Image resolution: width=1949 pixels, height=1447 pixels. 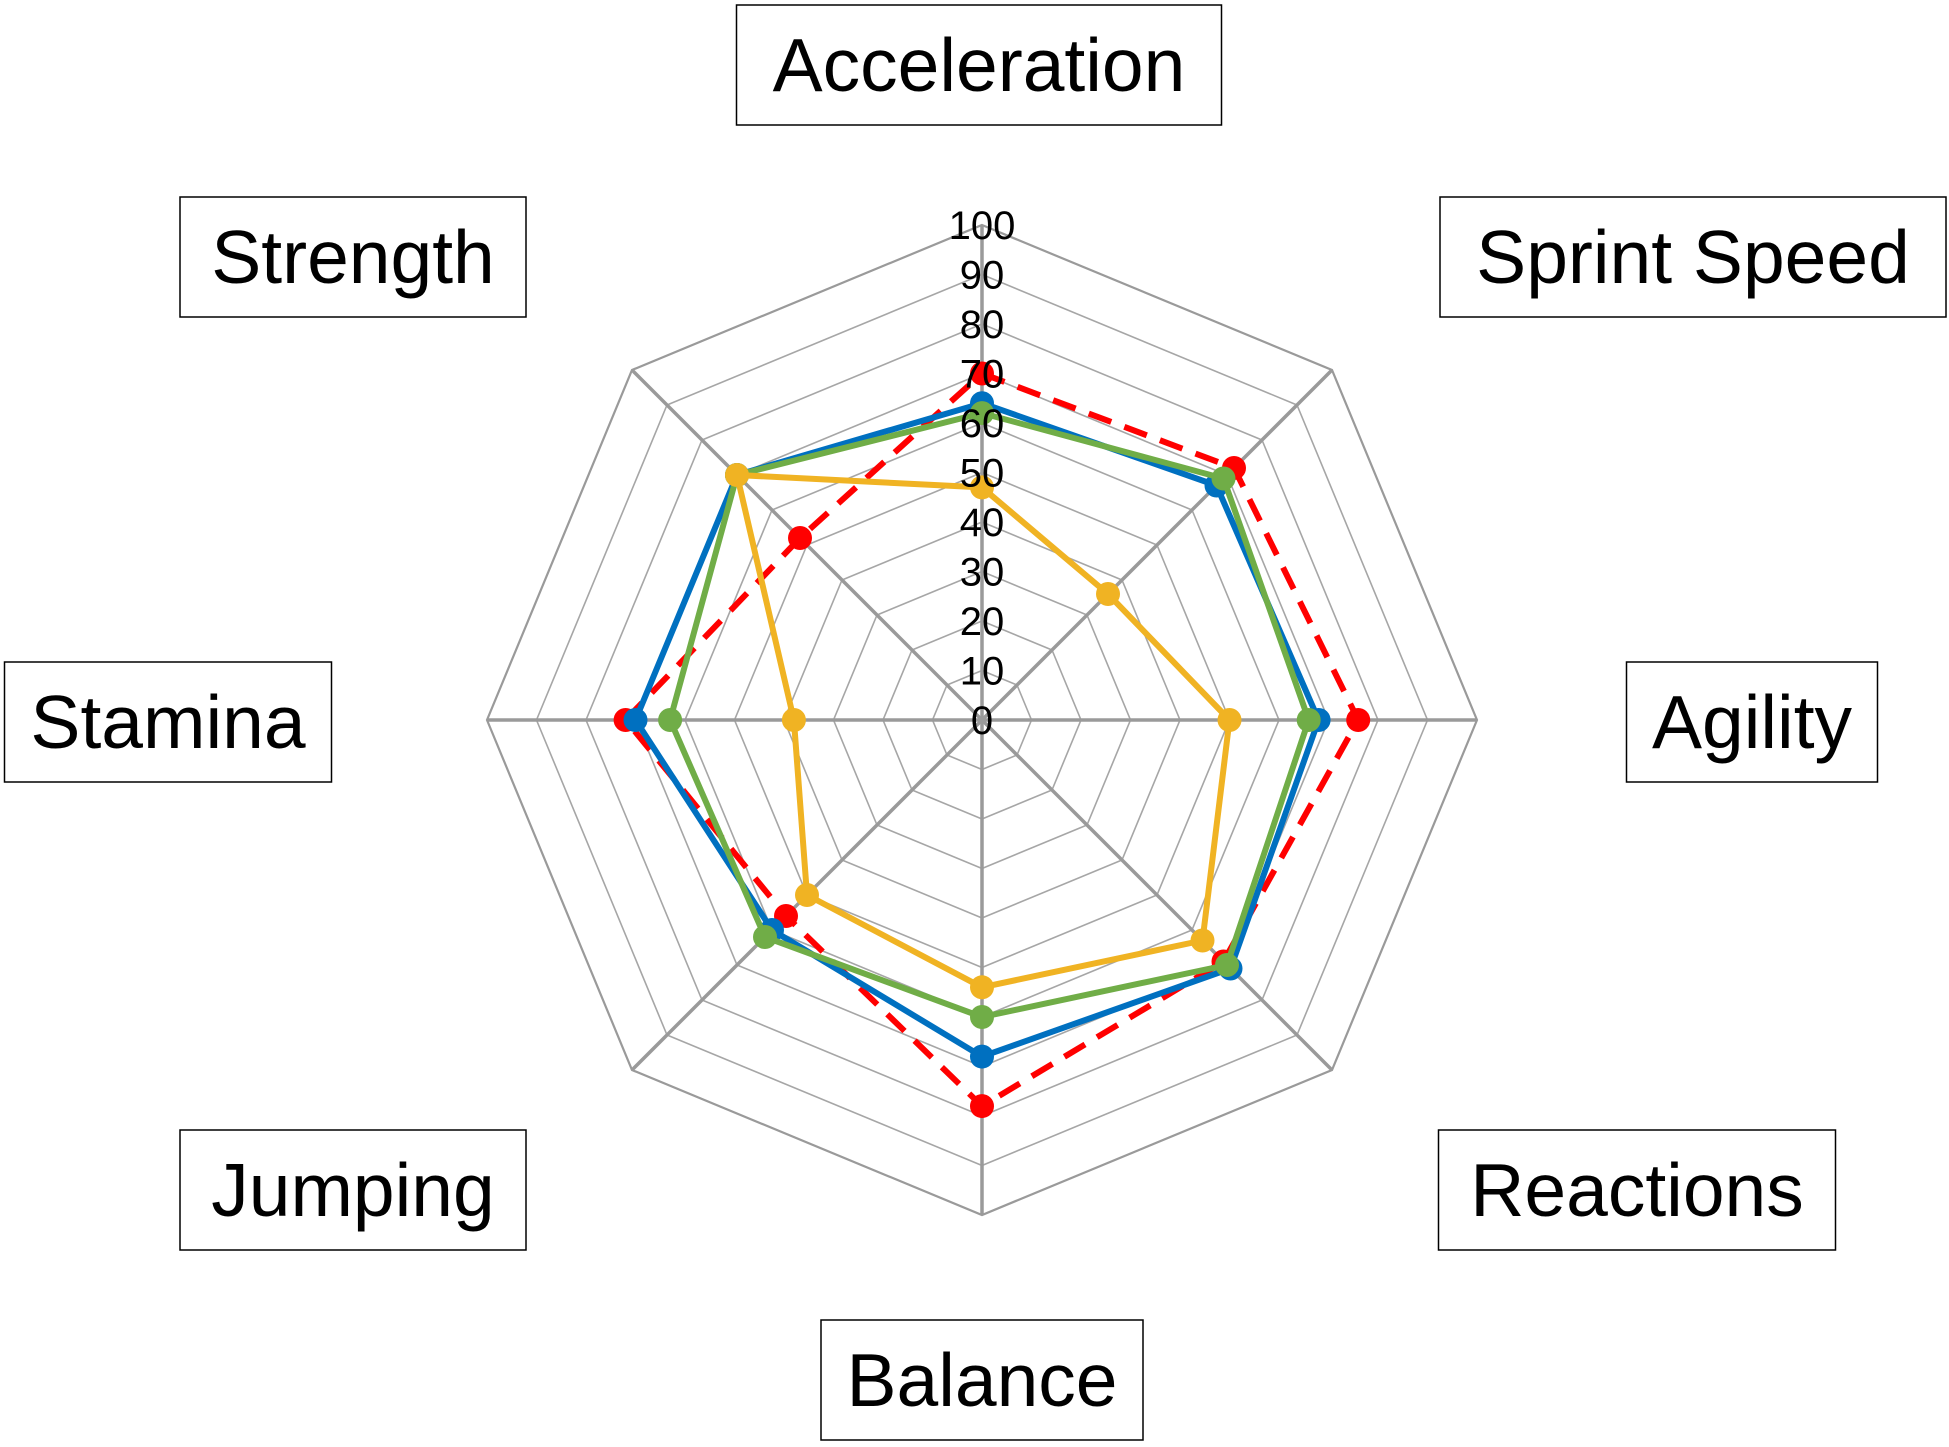 What do you see at coordinates (982, 1106) in the screenshot?
I see `series-1-point-balance` at bounding box center [982, 1106].